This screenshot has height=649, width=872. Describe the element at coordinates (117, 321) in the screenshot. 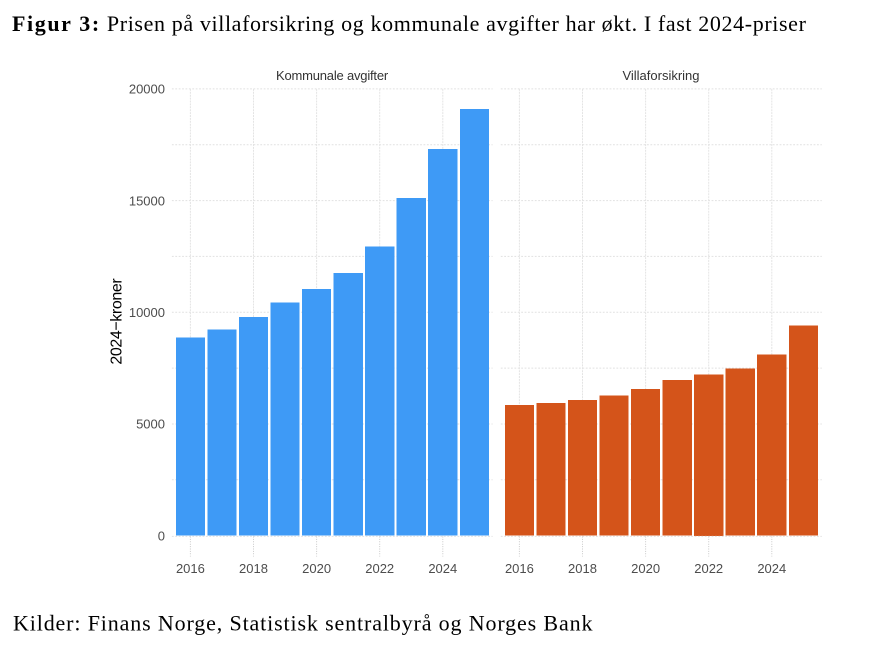

I see `svg-text: 2024−kroner` at that location.